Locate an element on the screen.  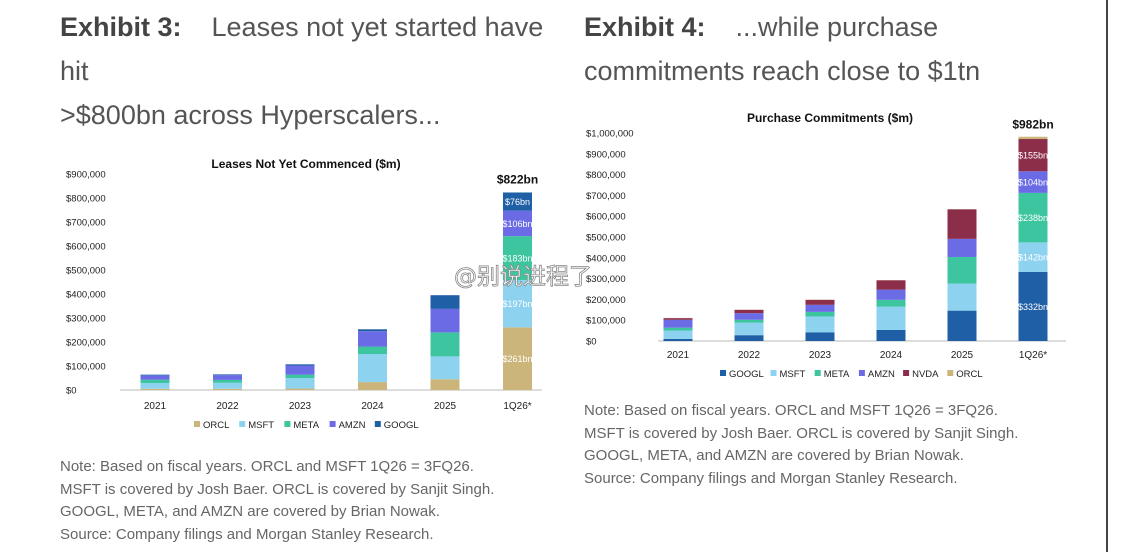
exhibit-3-title-line2: hit is located at coordinates (74, 71).